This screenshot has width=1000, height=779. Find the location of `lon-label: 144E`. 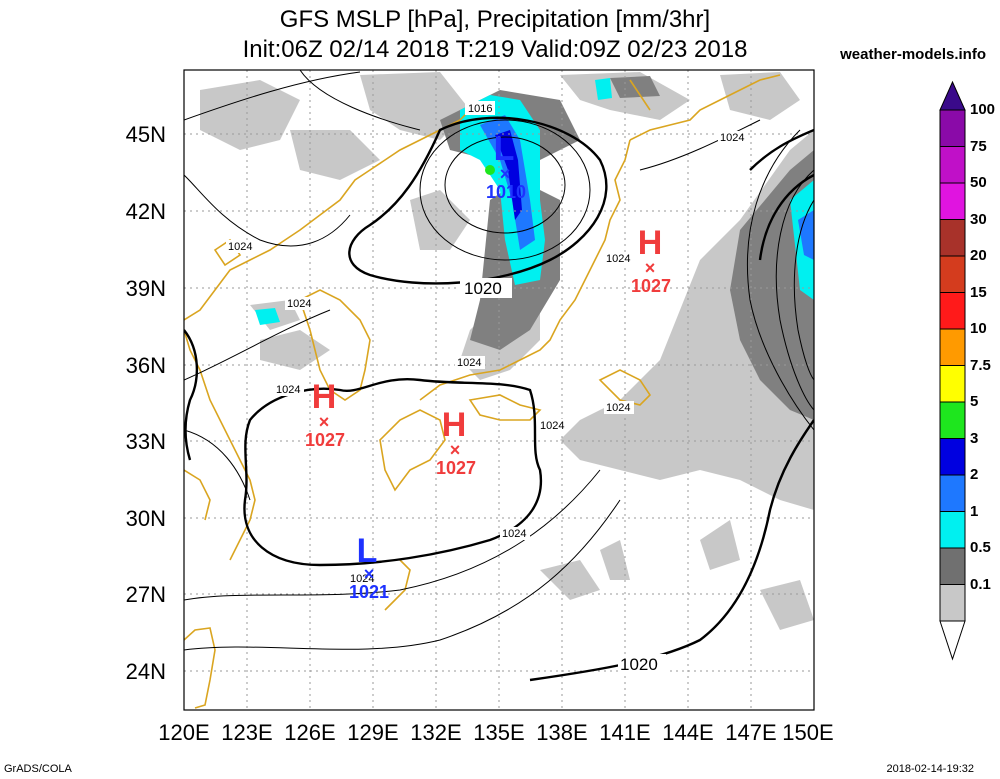

lon-label: 144E is located at coordinates (688, 732).